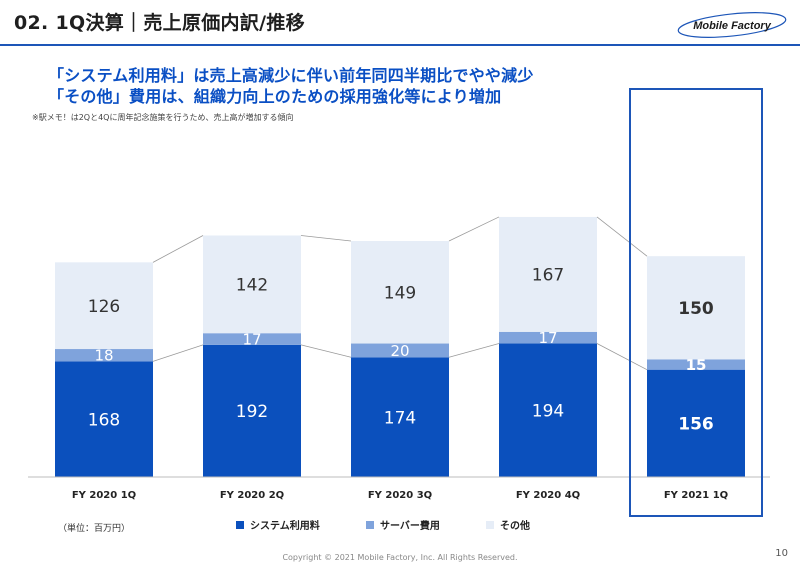 This screenshot has width=800, height=565. I want to click on legend-swatch-server, so click(370, 524).